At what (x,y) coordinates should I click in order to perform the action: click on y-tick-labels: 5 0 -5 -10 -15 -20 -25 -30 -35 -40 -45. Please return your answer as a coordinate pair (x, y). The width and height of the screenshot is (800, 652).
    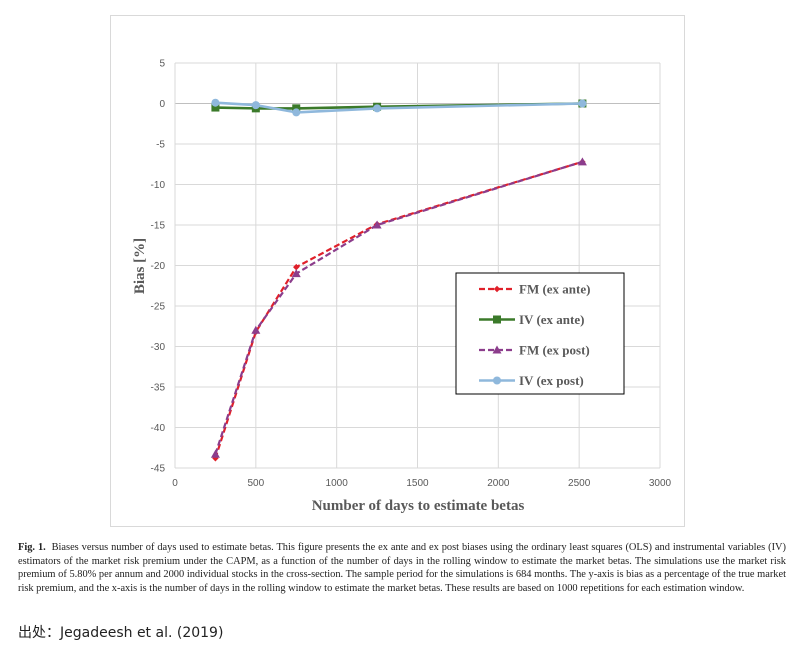
    Looking at the image, I should click on (158, 267).